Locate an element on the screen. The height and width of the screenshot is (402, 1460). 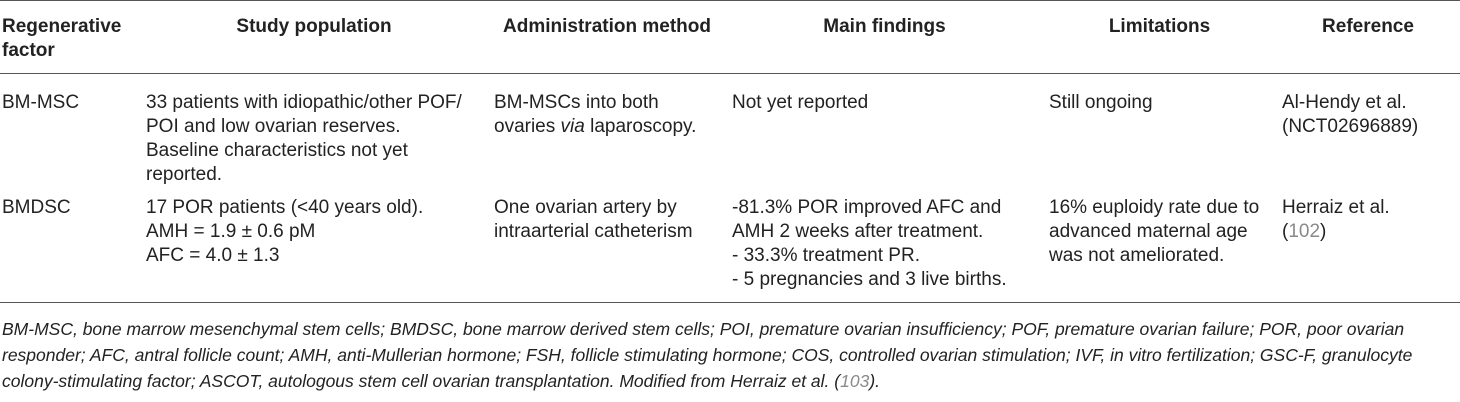
header-findings: Main findings is located at coordinates (884, 26).